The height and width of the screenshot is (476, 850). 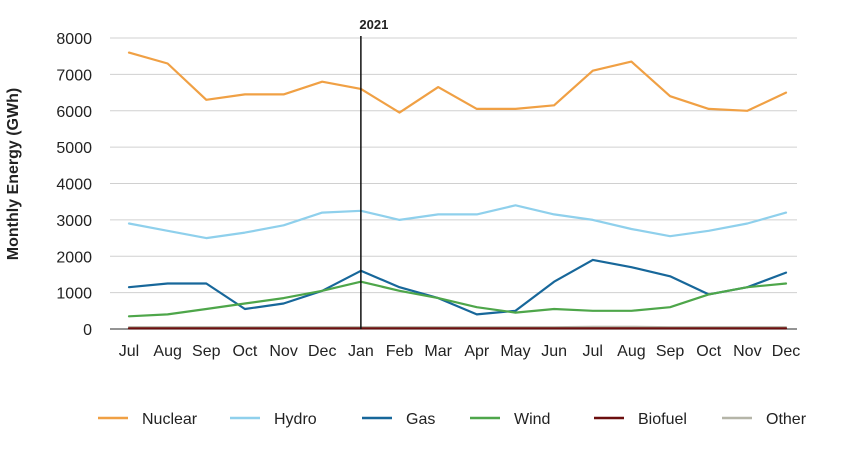 What do you see at coordinates (457, 222) in the screenshot?
I see `series-line-hydro` at bounding box center [457, 222].